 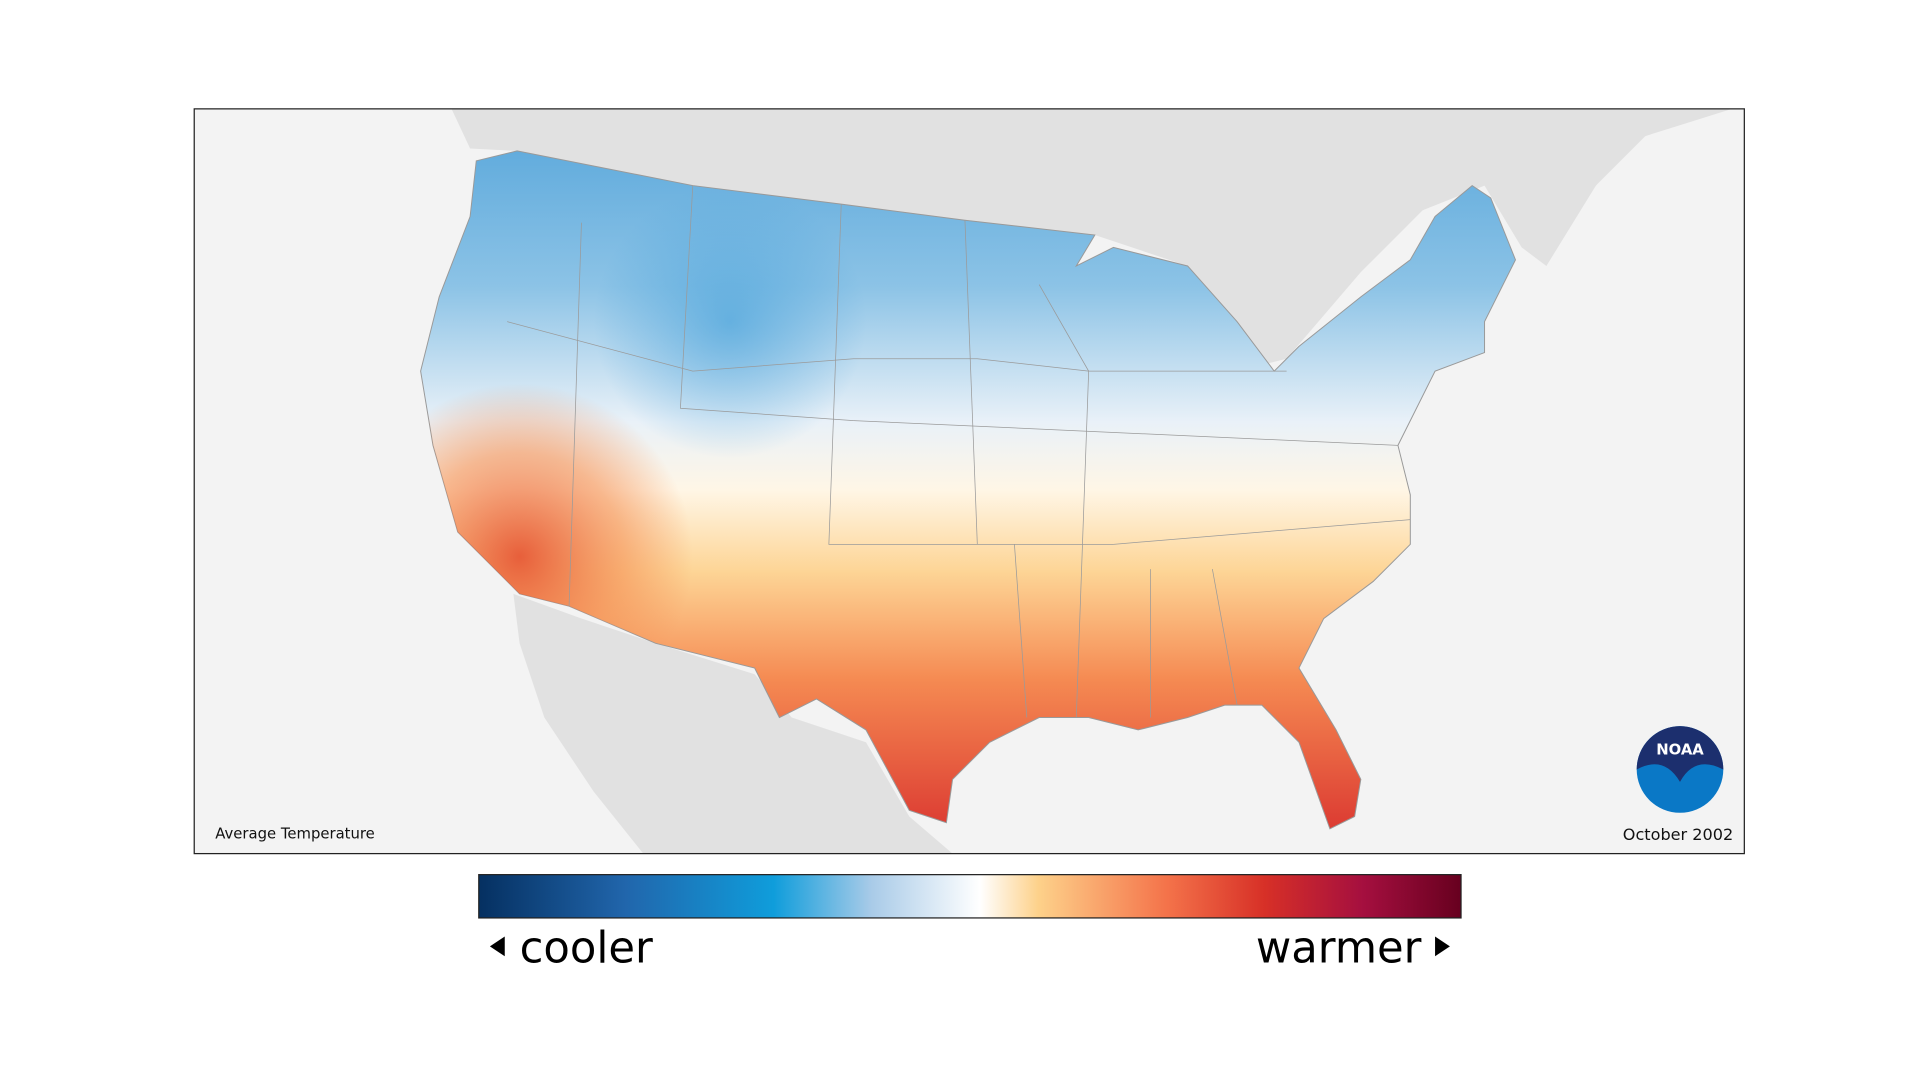 What do you see at coordinates (1339, 948) in the screenshot?
I see `legend-high-label: warmer` at bounding box center [1339, 948].